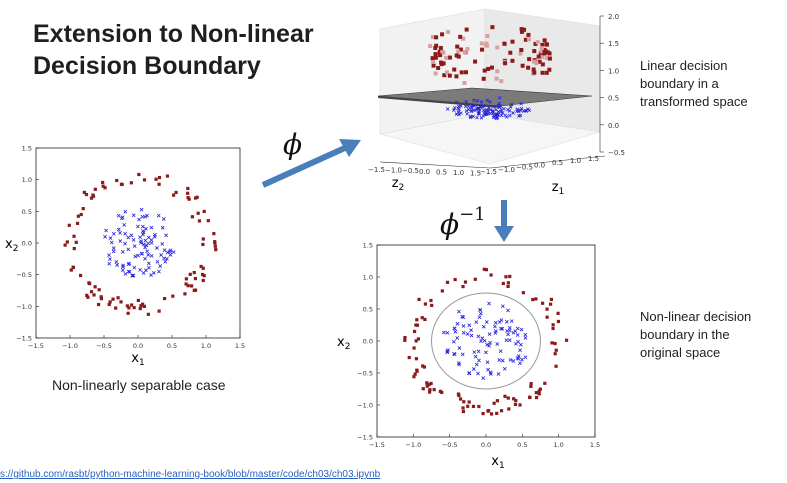 The height and width of the screenshot is (483, 787). What do you see at coordinates (613, 126) in the screenshot?
I see `z-tick-label: 0.0` at bounding box center [613, 126].